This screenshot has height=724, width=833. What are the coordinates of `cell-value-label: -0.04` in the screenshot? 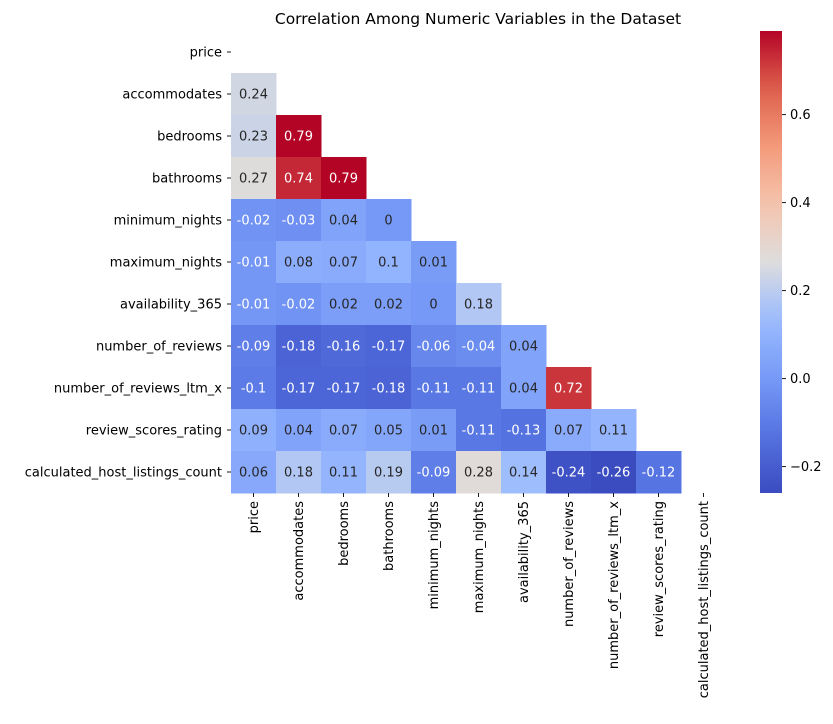 It's located at (479, 347).